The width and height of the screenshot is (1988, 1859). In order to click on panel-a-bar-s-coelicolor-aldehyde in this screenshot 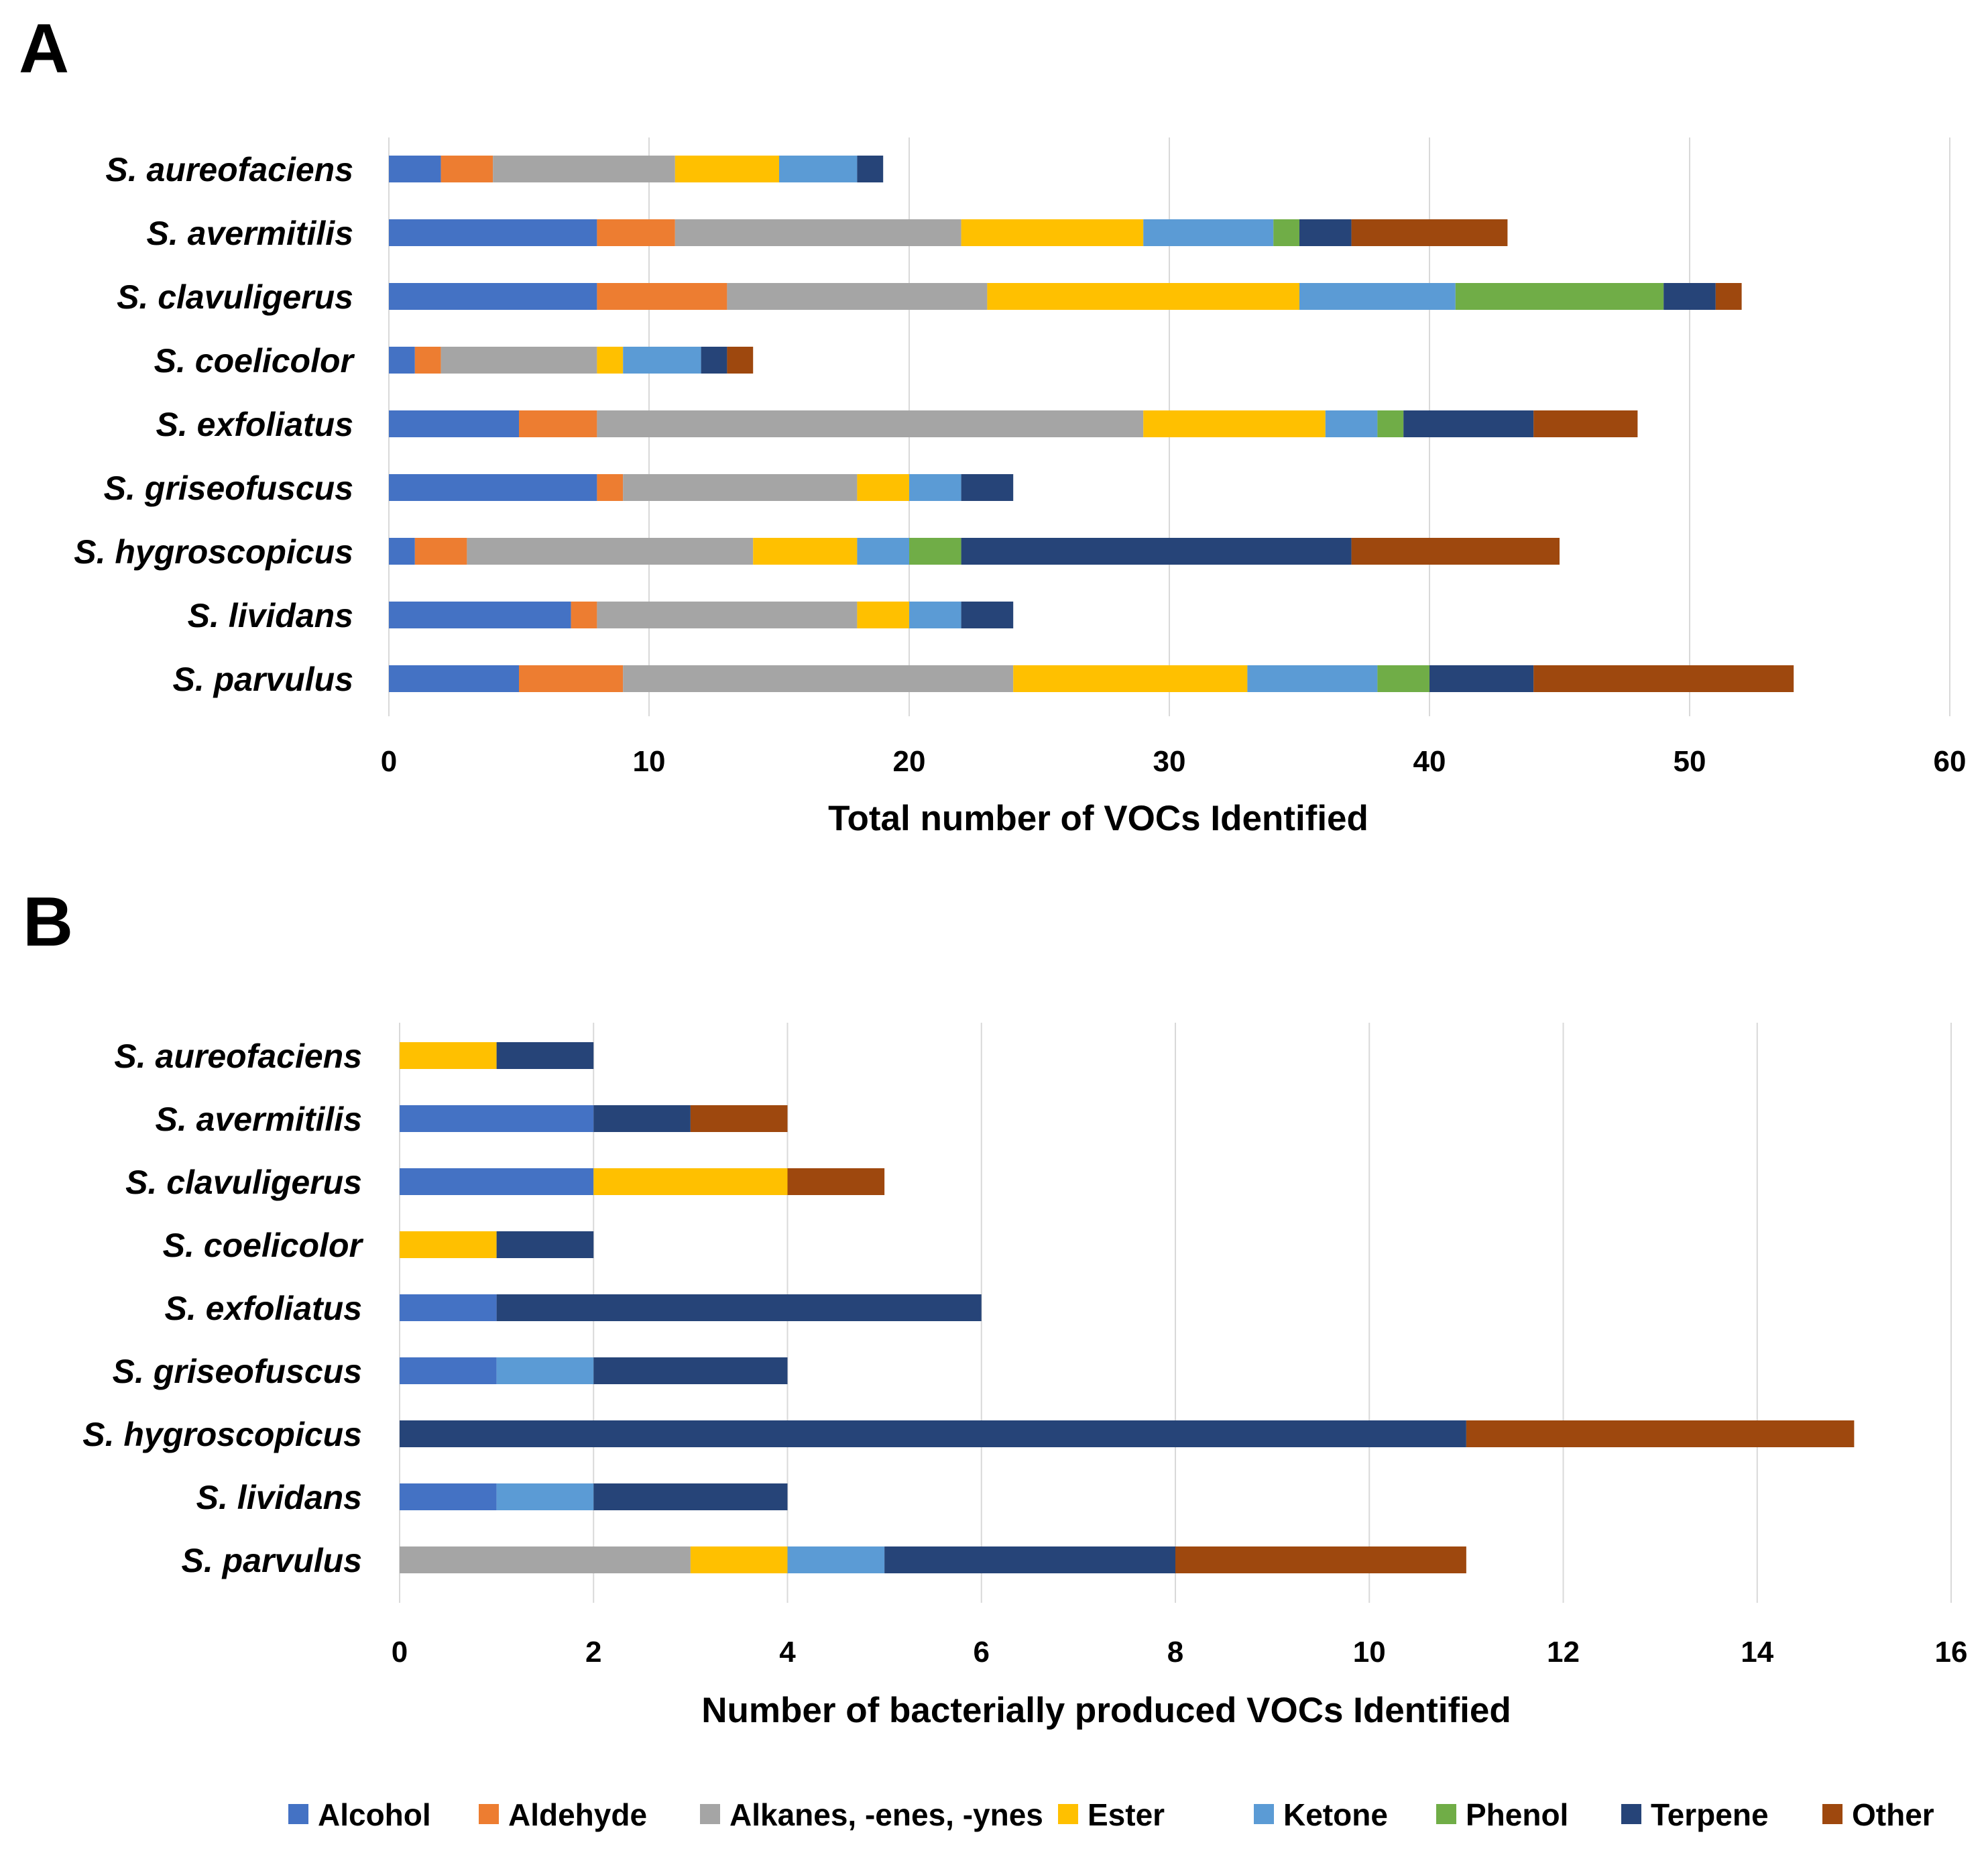, I will do `click(427, 360)`.